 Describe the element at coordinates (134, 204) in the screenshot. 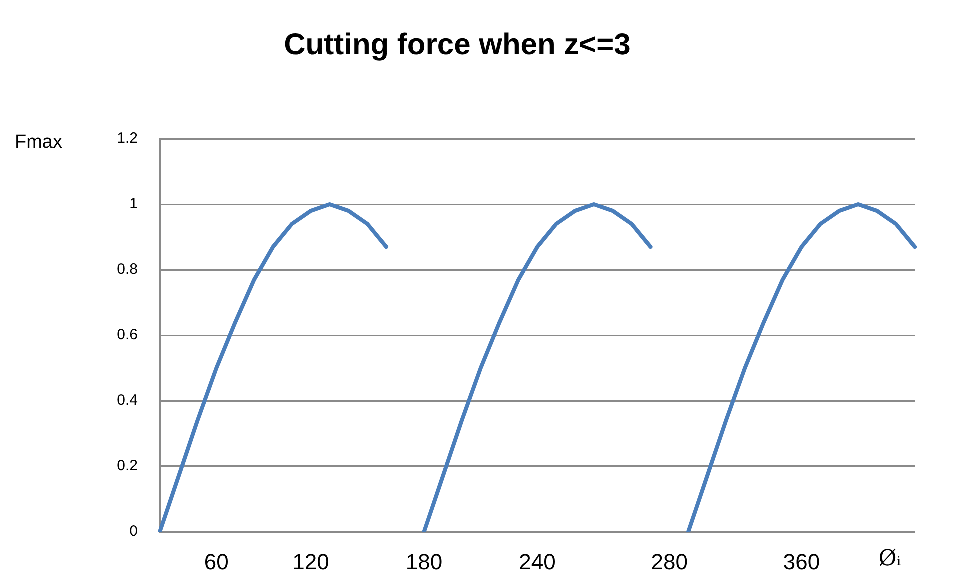

I see `y-tick-label: 1` at that location.